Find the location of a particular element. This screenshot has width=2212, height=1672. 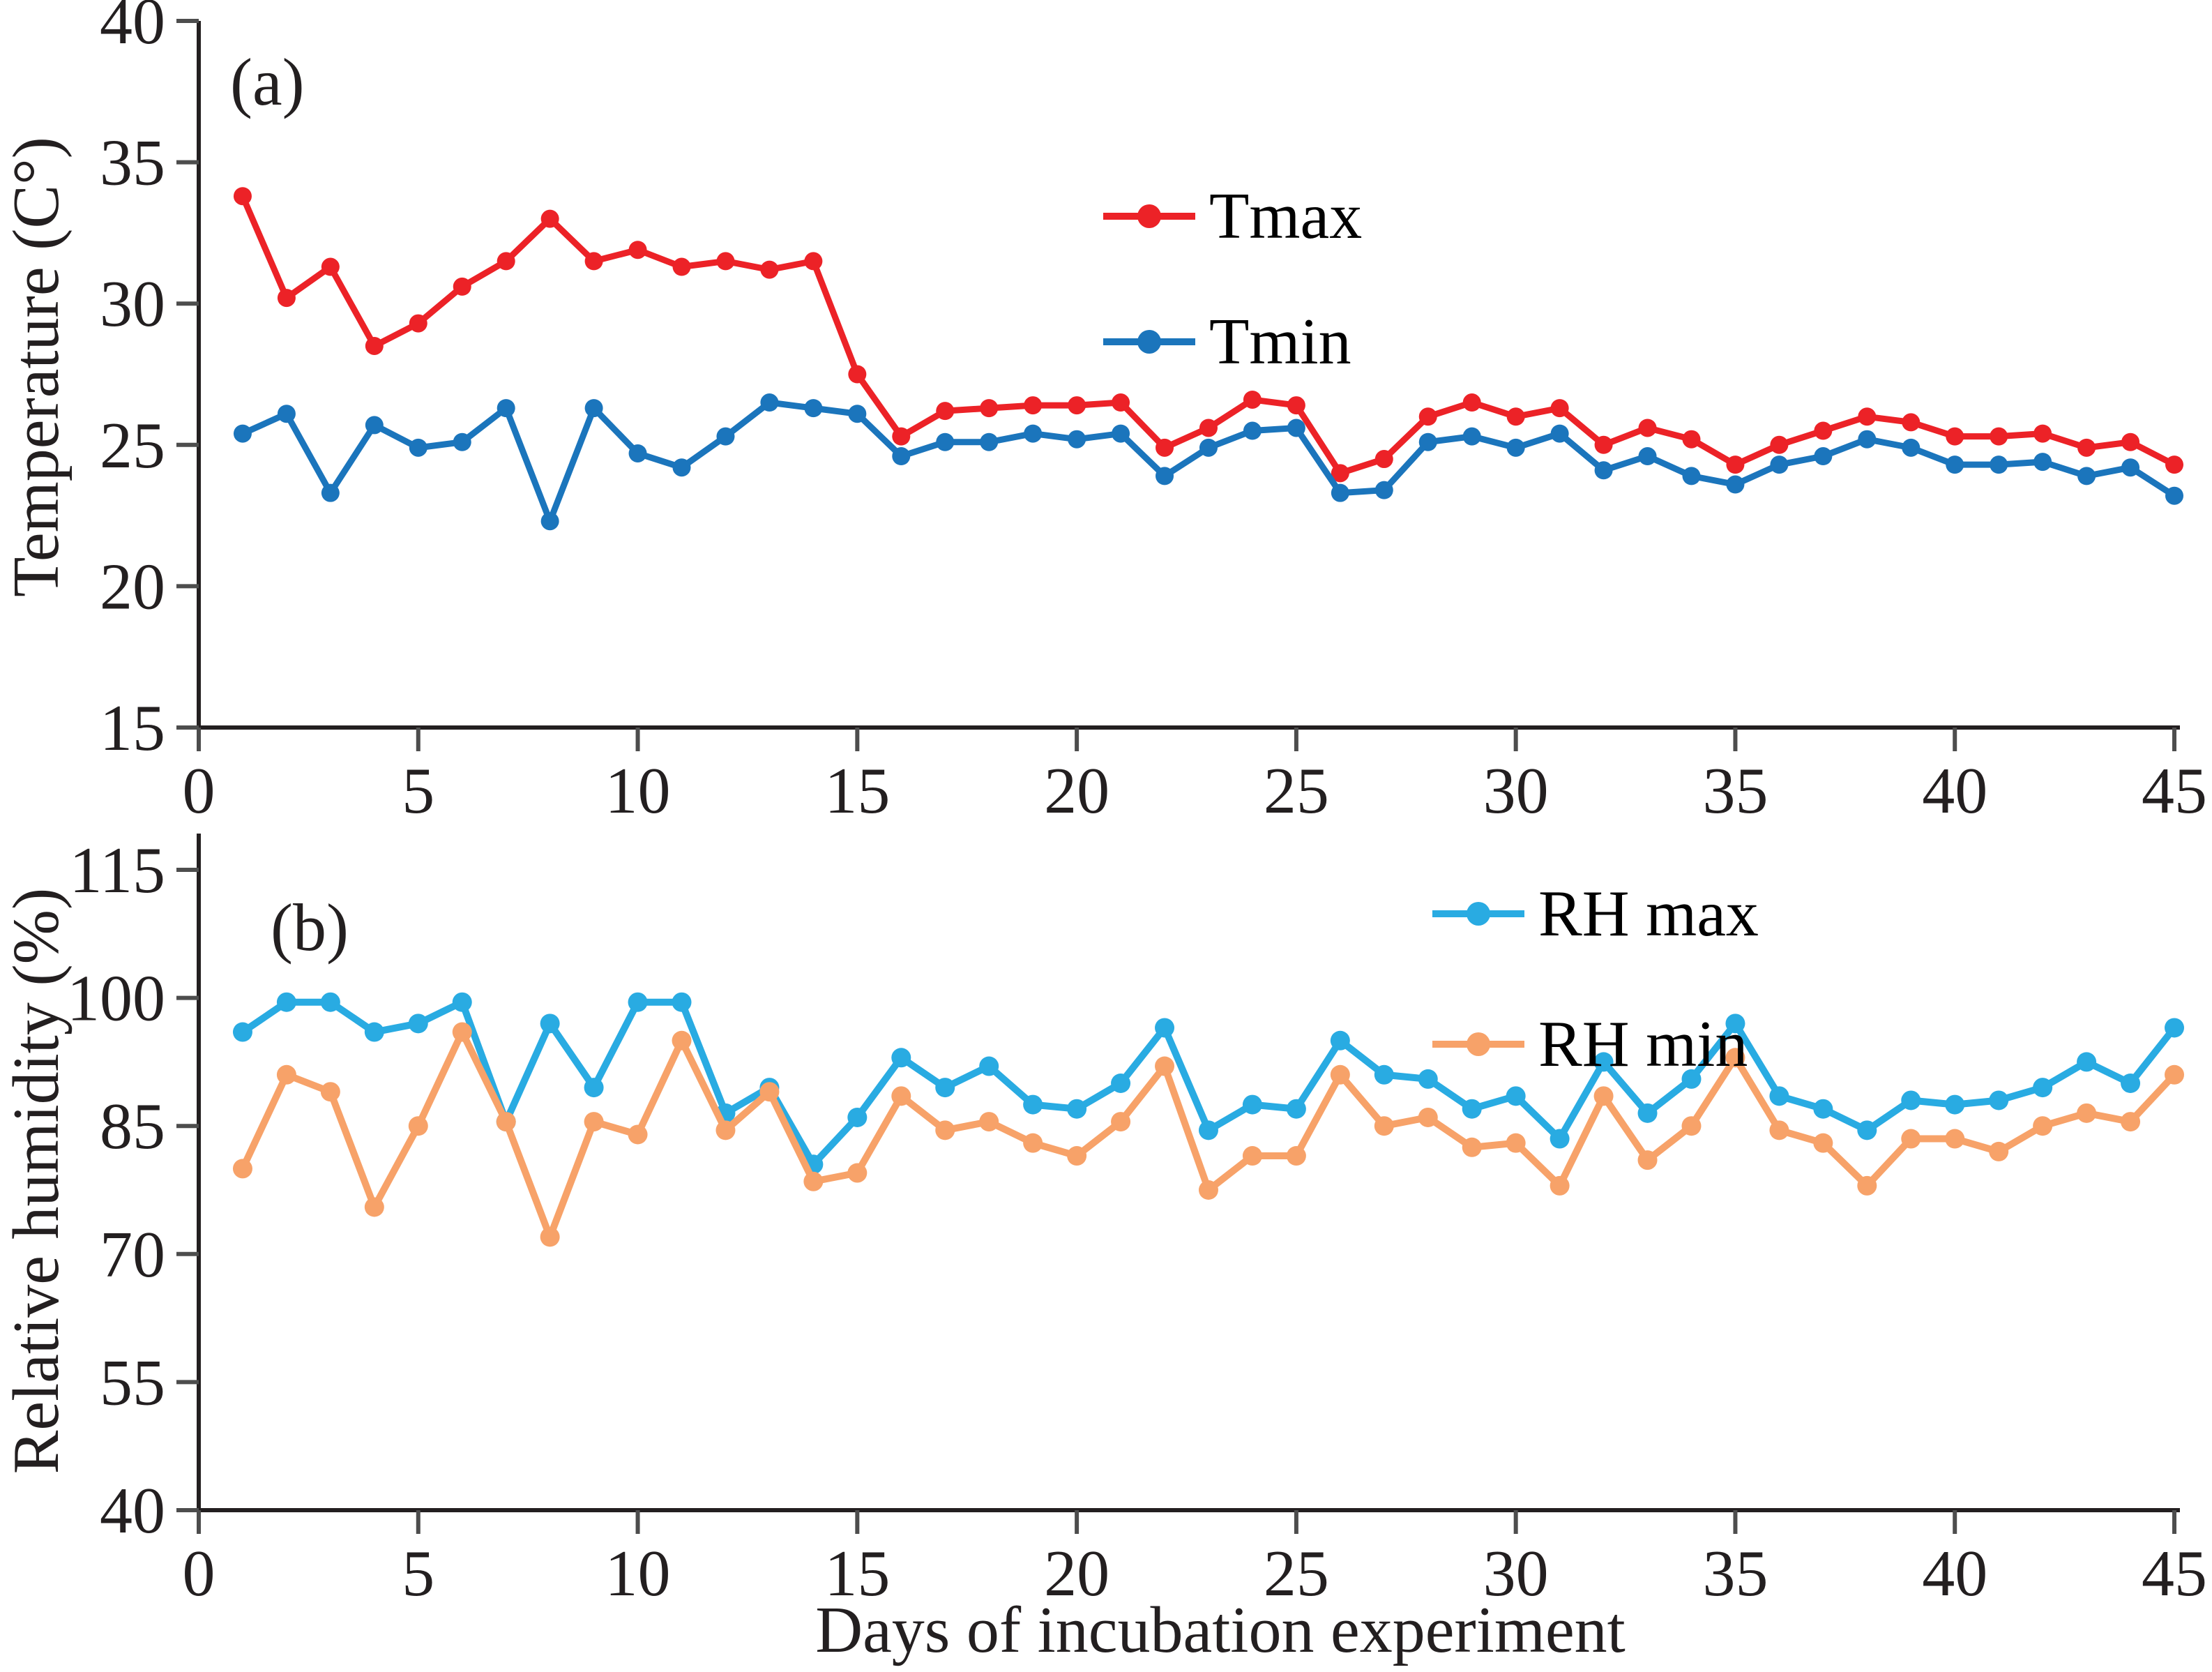

y-tick-label: 100 is located at coordinates (116, 999).